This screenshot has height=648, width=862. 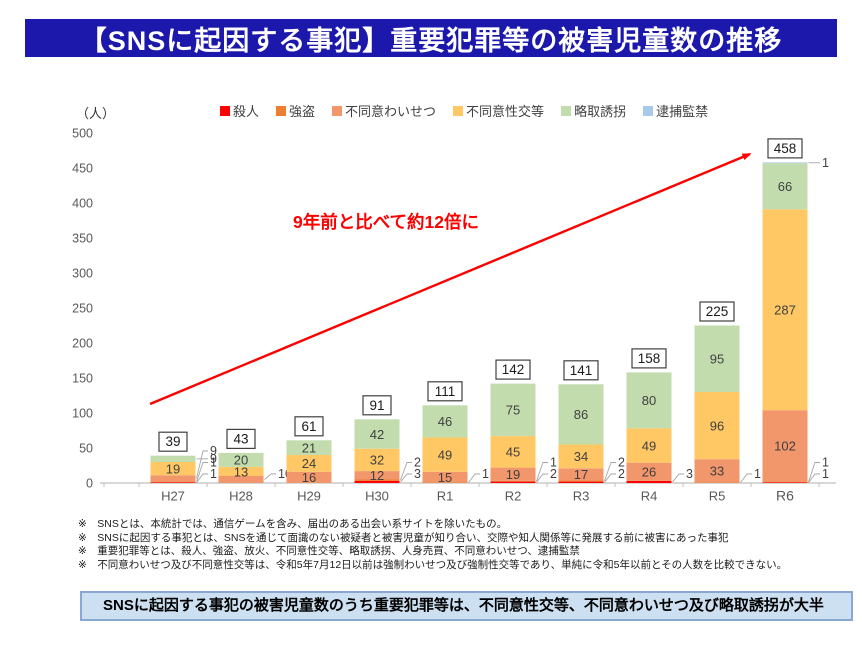 I want to click on segment-value-label: 96, so click(x=717, y=425).